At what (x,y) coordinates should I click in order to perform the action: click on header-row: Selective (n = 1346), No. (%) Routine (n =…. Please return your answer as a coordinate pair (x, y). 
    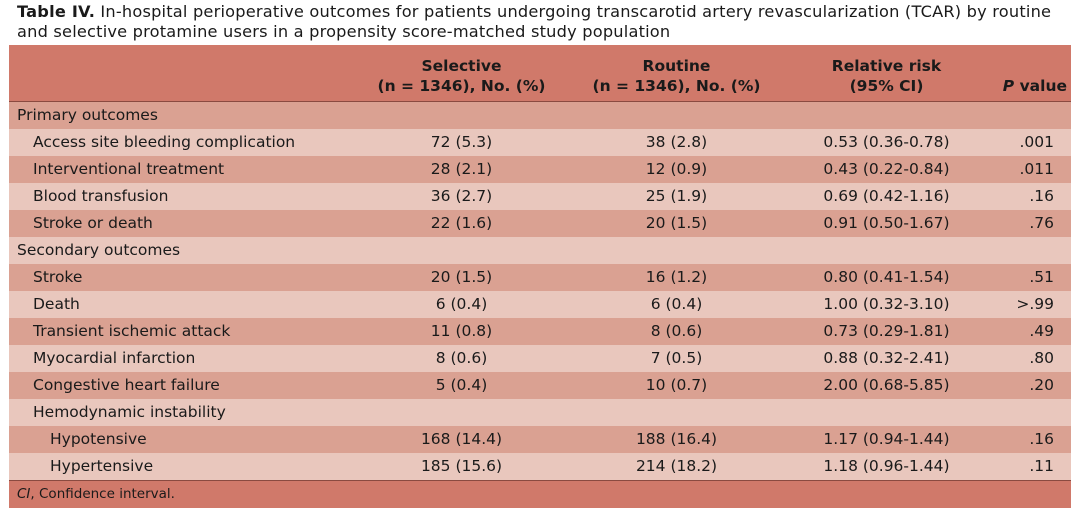
    Looking at the image, I should click on (540, 73).